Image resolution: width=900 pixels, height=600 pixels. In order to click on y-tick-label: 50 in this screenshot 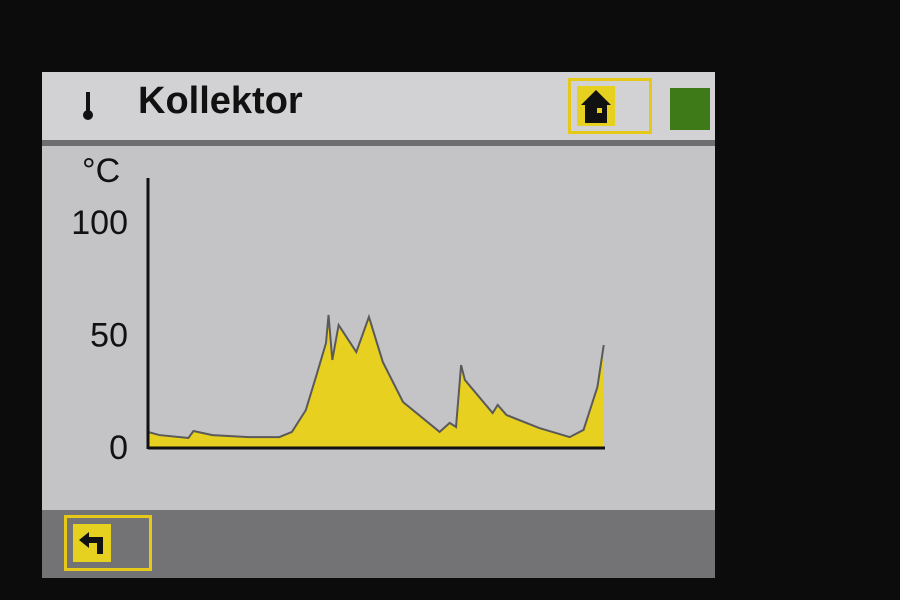, I will do `click(109, 336)`.